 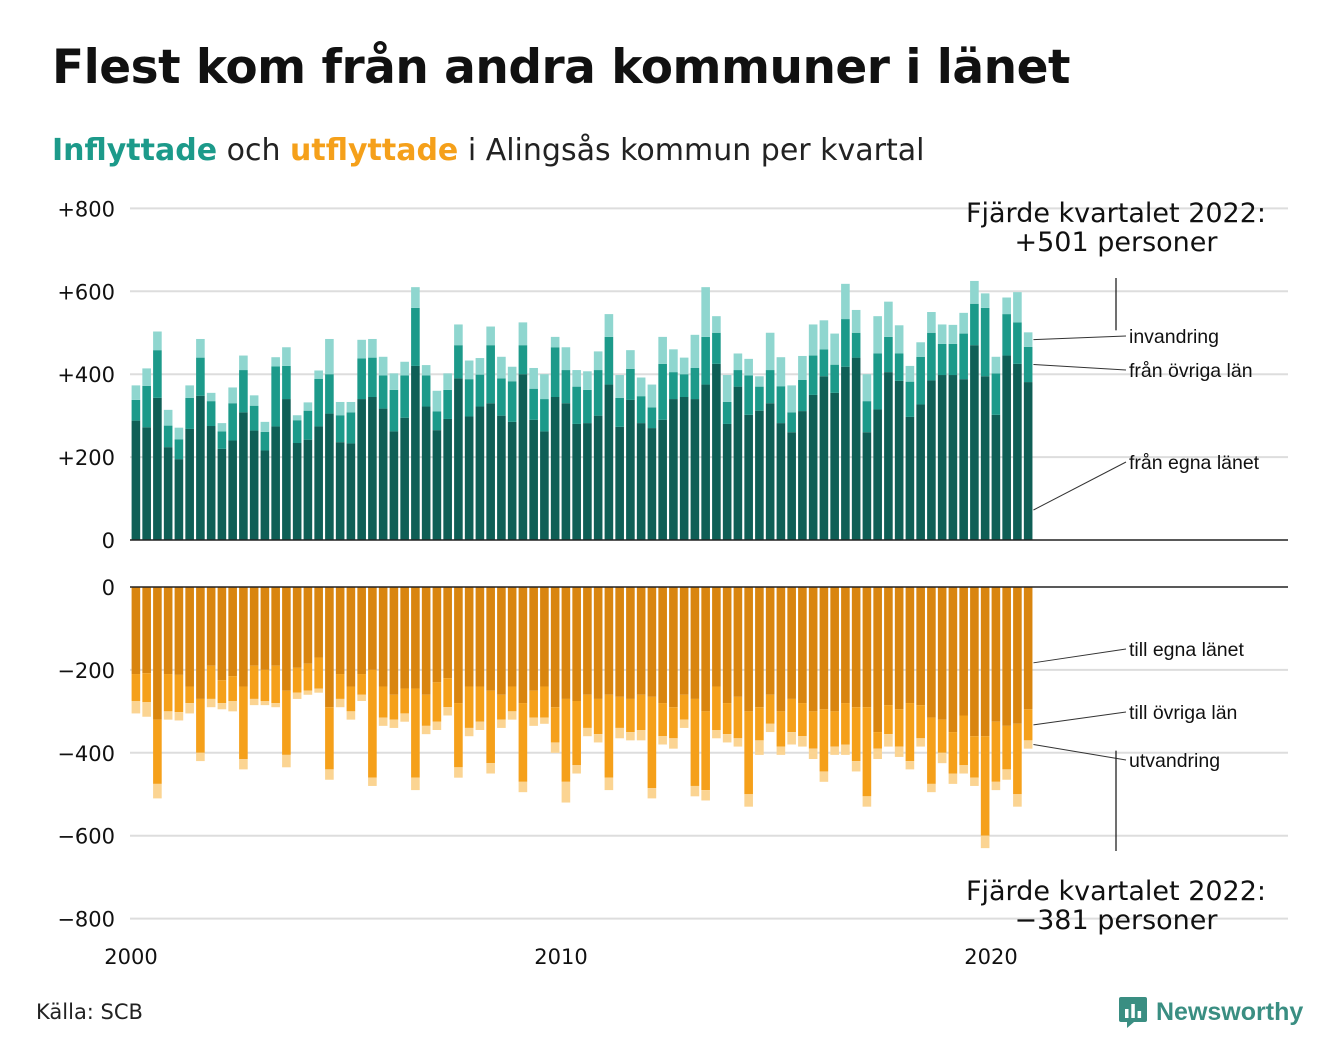 I want to click on y-tick-bottom-0: 0, so click(x=108, y=588).